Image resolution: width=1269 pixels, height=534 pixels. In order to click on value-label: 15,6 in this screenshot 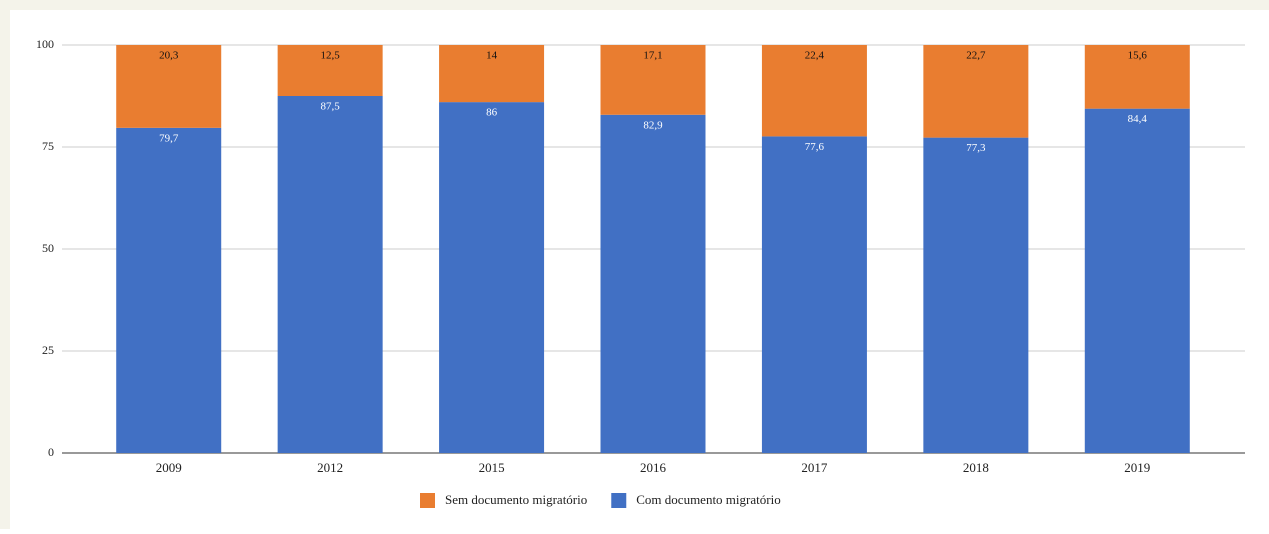, I will do `click(1138, 56)`.